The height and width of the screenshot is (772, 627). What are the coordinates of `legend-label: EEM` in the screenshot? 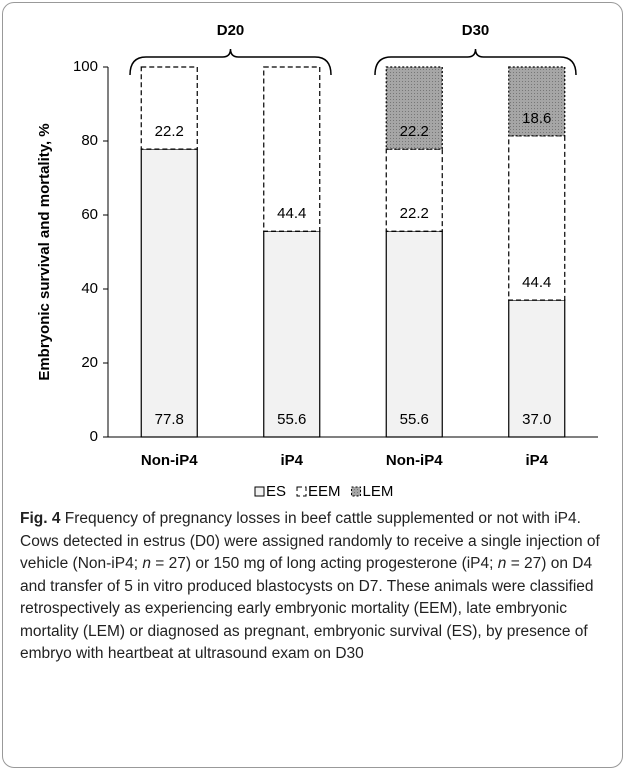 It's located at (324, 491).